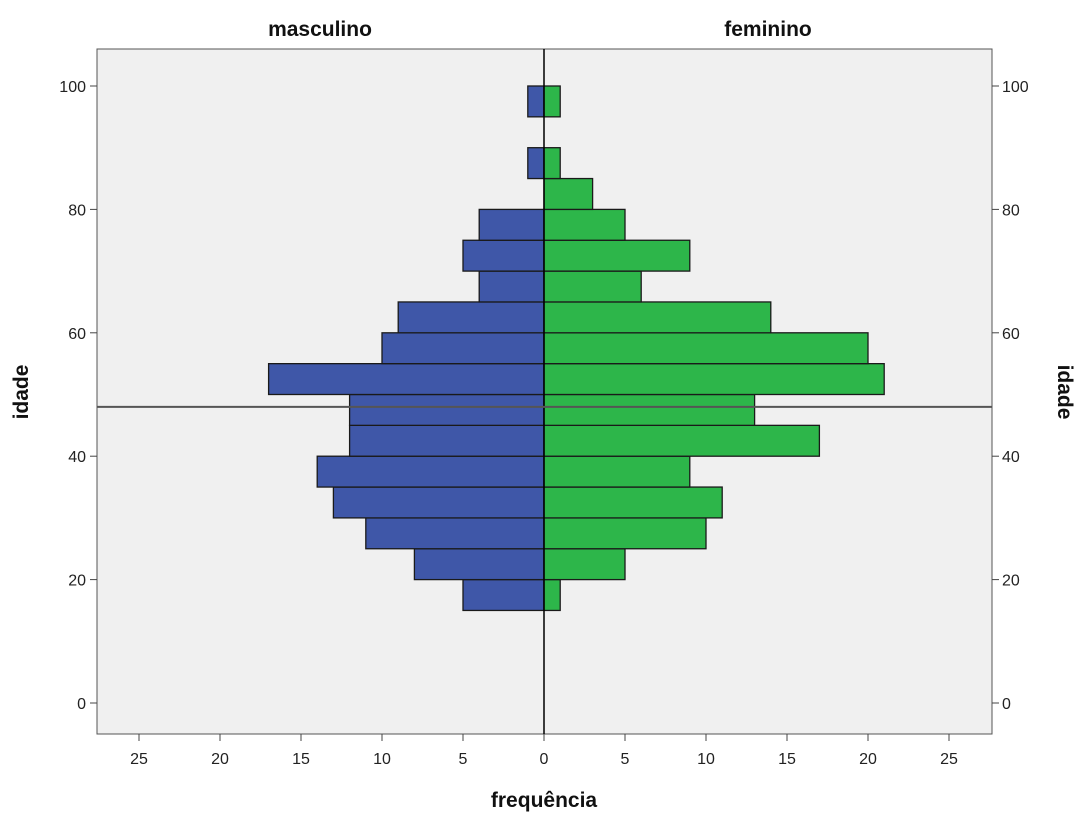  What do you see at coordinates (77, 457) in the screenshot?
I see `y-tick-label-left: 40` at bounding box center [77, 457].